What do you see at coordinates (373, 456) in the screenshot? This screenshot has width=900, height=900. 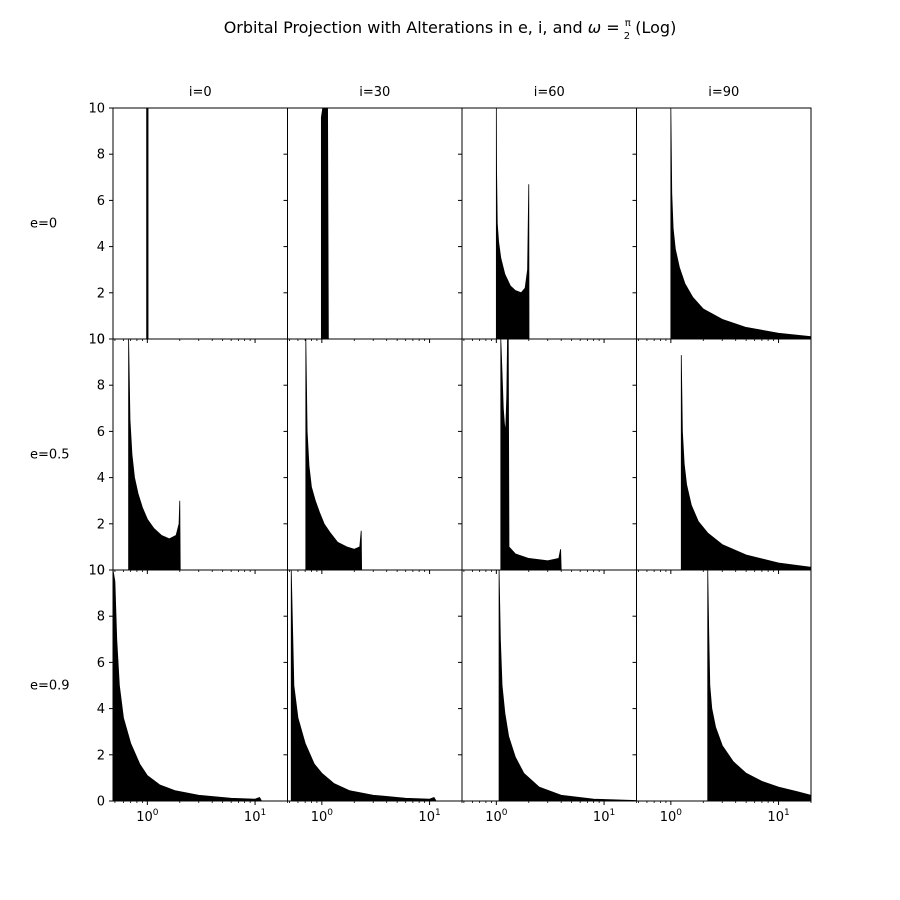 I see `subplot-r1-c1` at bounding box center [373, 456].